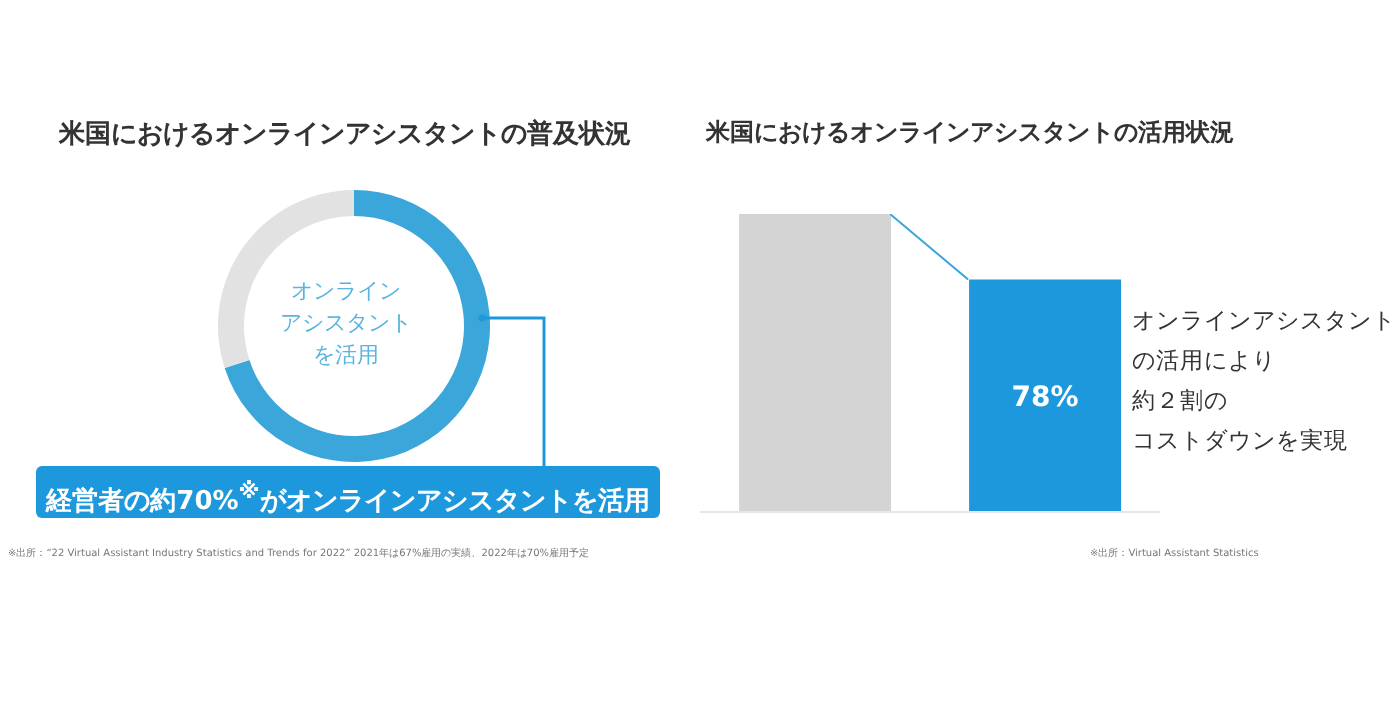 This screenshot has width=1400, height=712. Describe the element at coordinates (346, 292) in the screenshot. I see `text: オンライン` at that location.